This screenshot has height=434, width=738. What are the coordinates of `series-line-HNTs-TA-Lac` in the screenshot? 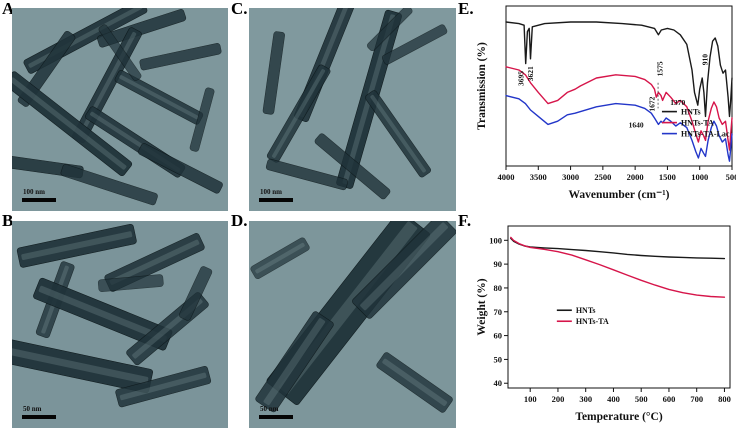 It's located at (619, 128).